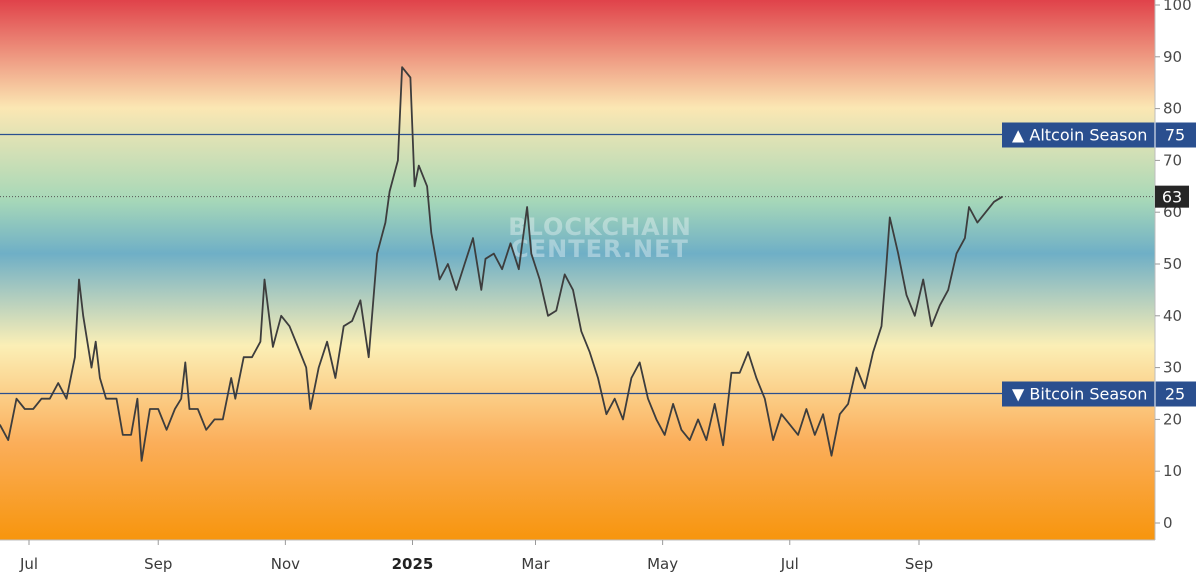  Describe the element at coordinates (1172, 419) in the screenshot. I see `y-tick-20: 20` at that location.